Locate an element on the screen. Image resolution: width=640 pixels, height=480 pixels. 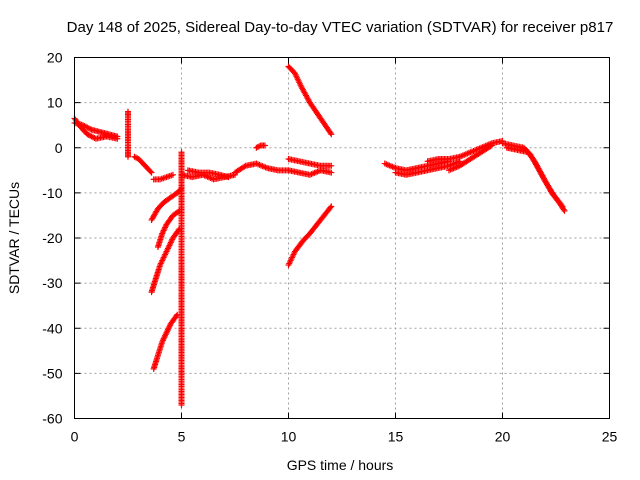
y-axis-label: SDTVAR / TECUs is located at coordinates (14, 238).